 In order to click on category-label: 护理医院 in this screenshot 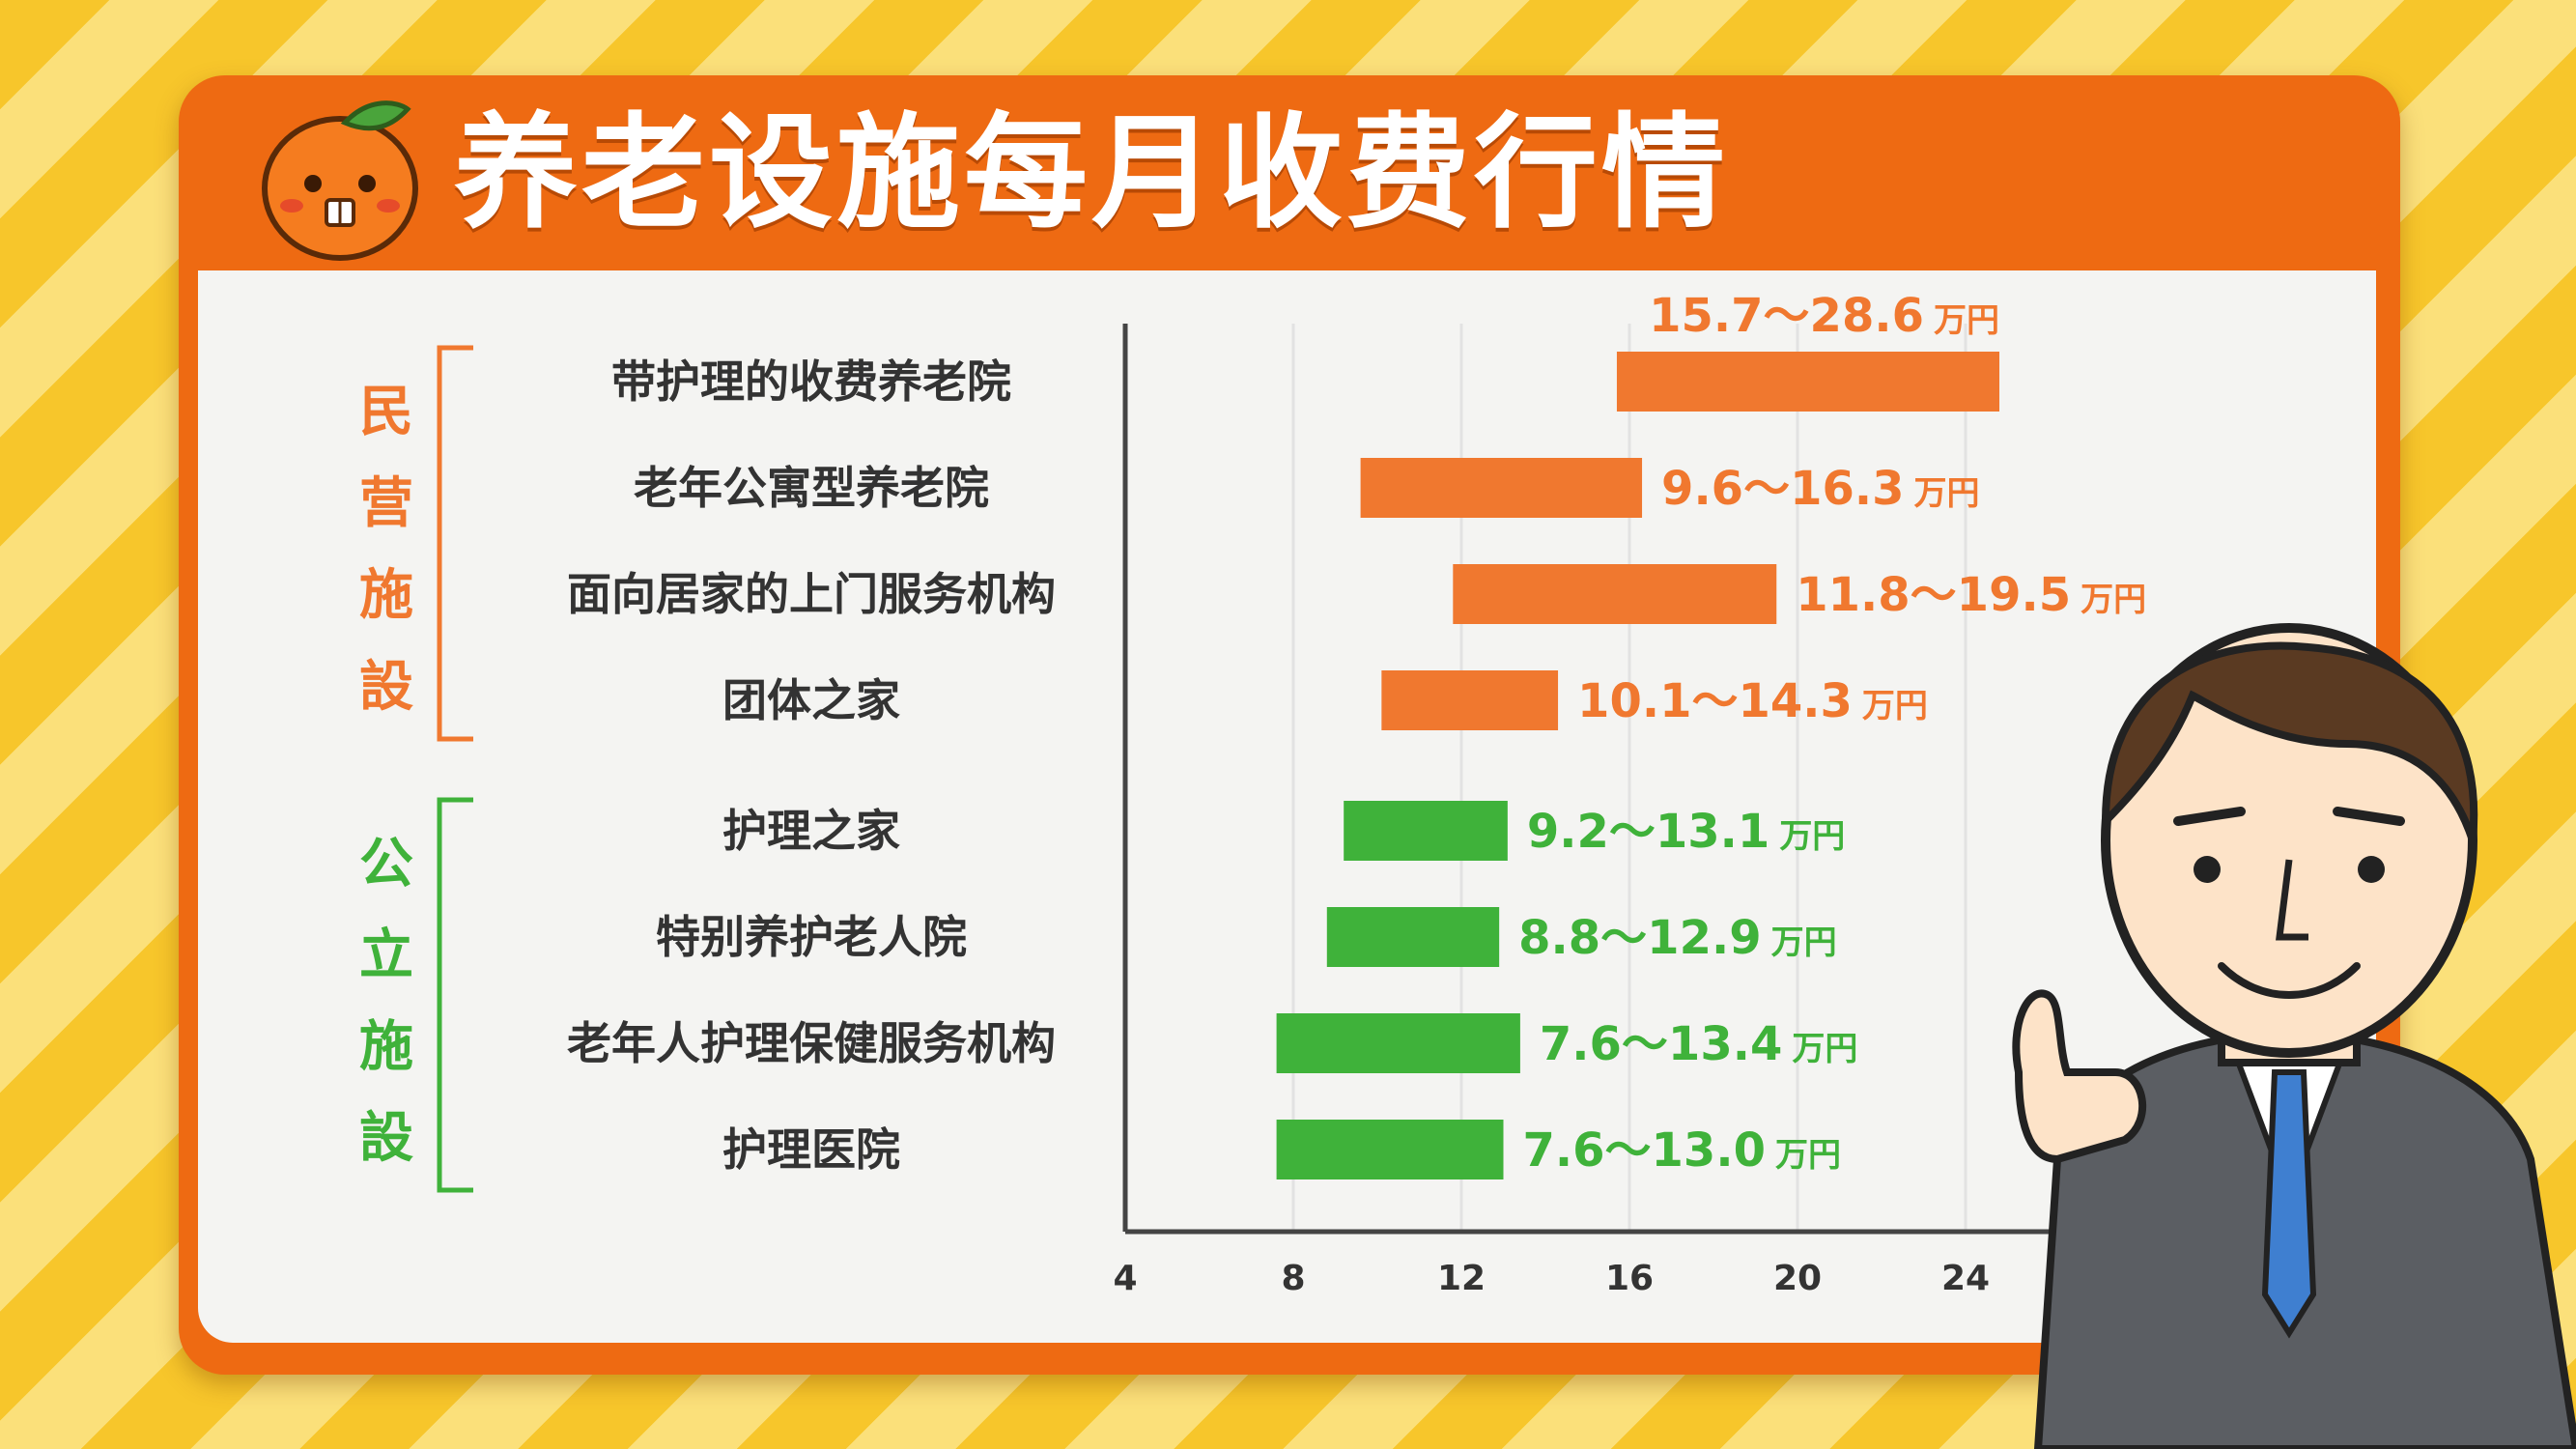, I will do `click(811, 1149)`.